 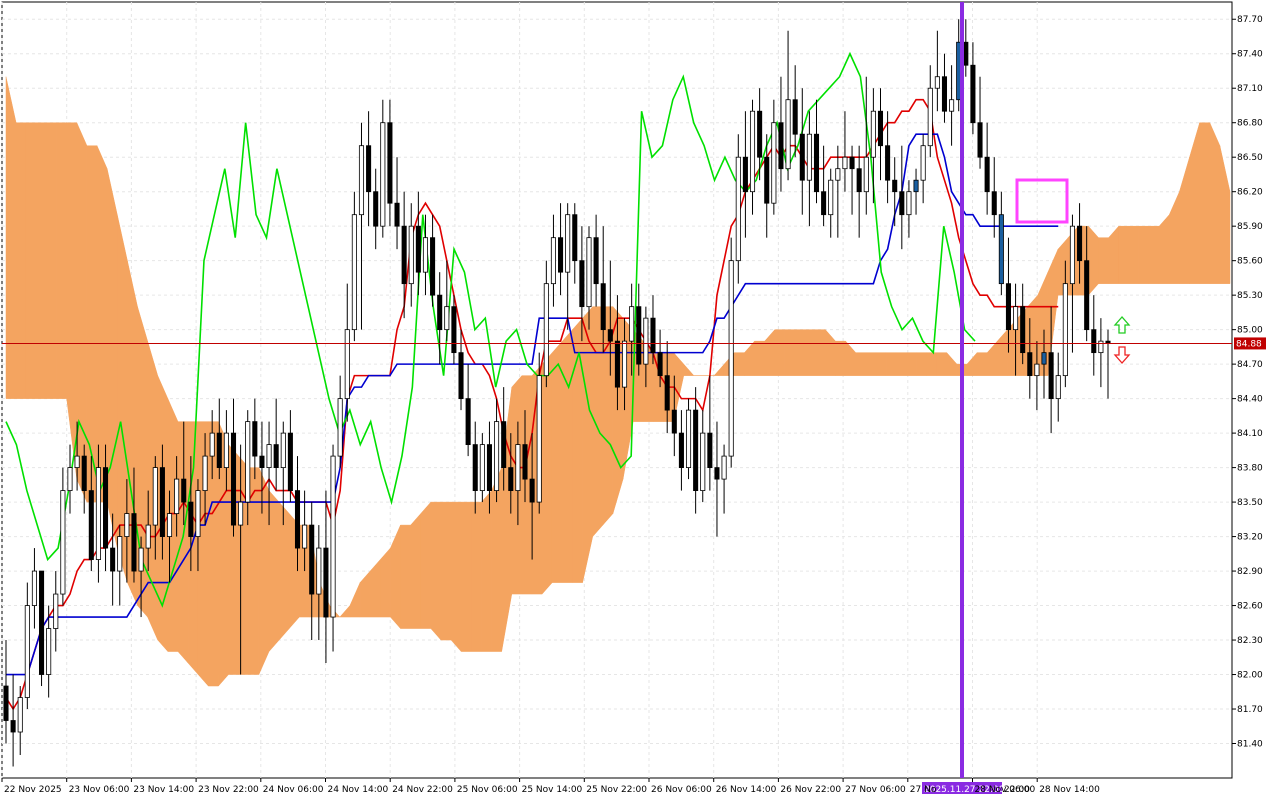 What do you see at coordinates (1250, 745) in the screenshot?
I see `y-tick-label: 81.40` at bounding box center [1250, 745].